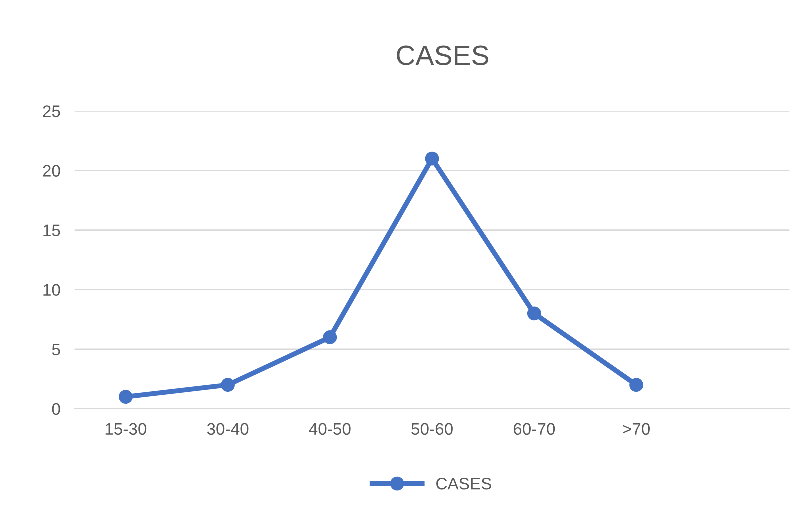 This screenshot has height=527, width=805. I want to click on y-tick-label: 10, so click(52, 290).